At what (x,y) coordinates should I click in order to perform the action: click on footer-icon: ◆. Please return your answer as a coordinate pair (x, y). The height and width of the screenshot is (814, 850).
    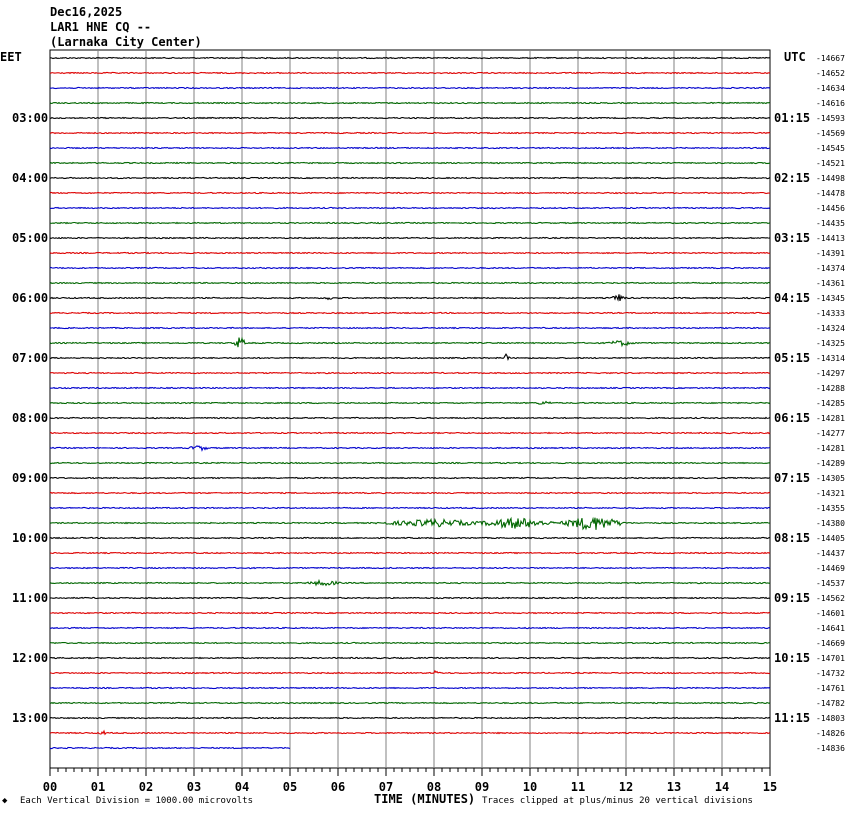
    Looking at the image, I should click on (5, 801).